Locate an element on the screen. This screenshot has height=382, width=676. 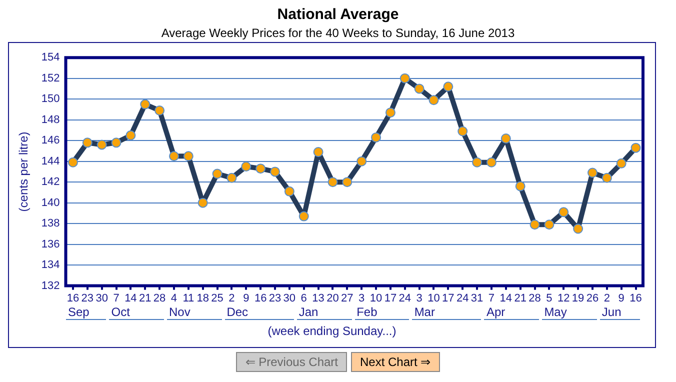
x-tick-label: 13 is located at coordinates (318, 298).